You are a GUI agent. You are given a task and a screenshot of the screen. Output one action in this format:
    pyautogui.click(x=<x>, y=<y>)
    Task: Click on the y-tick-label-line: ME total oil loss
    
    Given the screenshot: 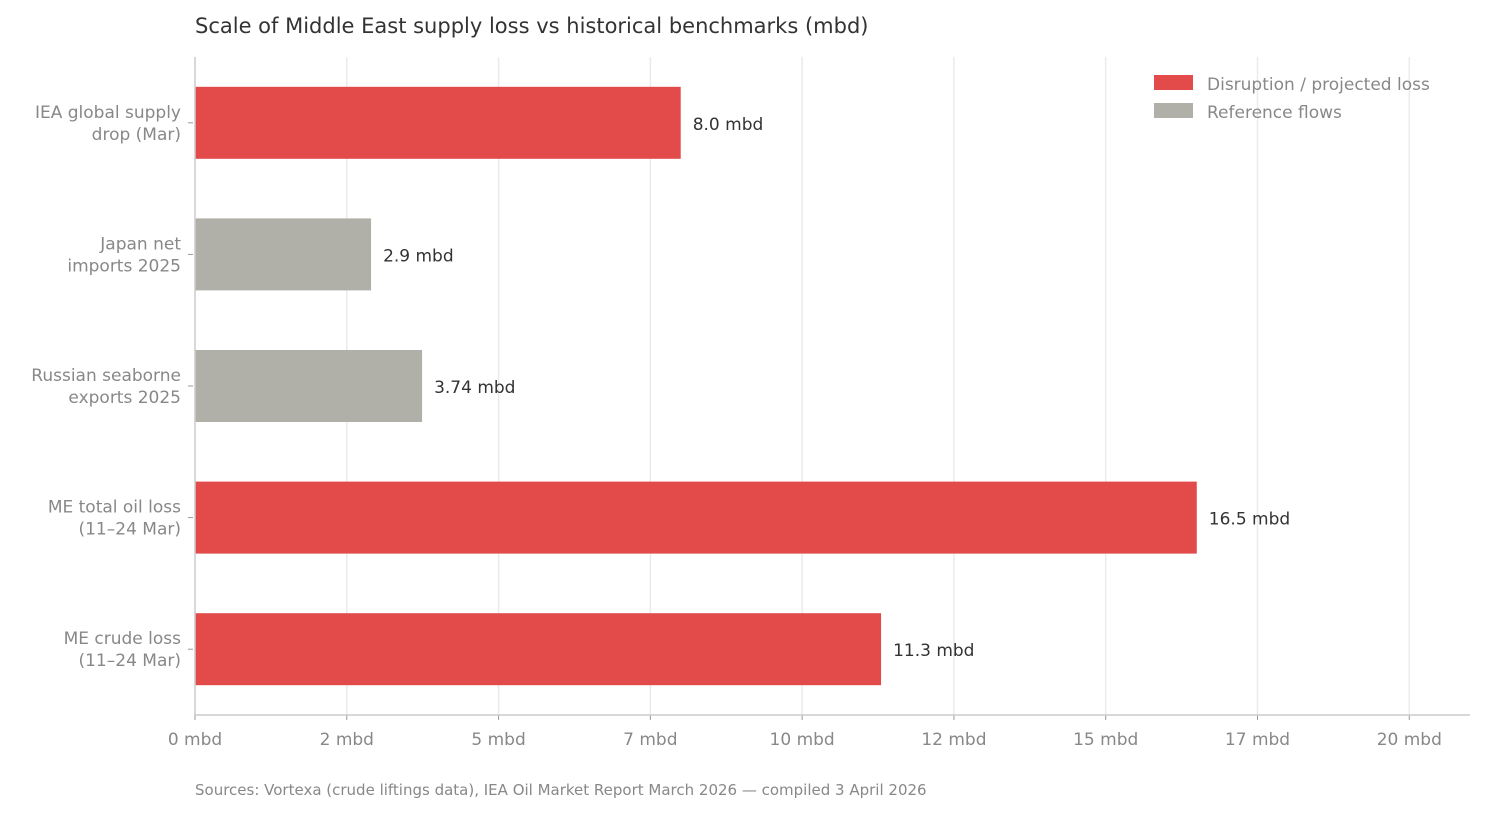 What is the action you would take?
    pyautogui.click(x=114, y=508)
    